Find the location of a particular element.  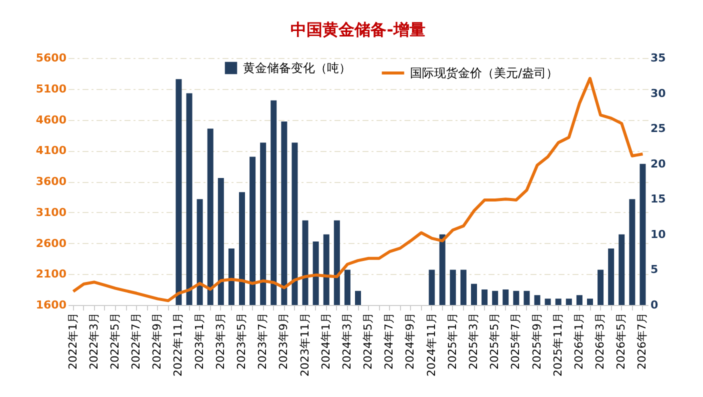

x-tick-label: 2026年7月 is located at coordinates (642, 341).